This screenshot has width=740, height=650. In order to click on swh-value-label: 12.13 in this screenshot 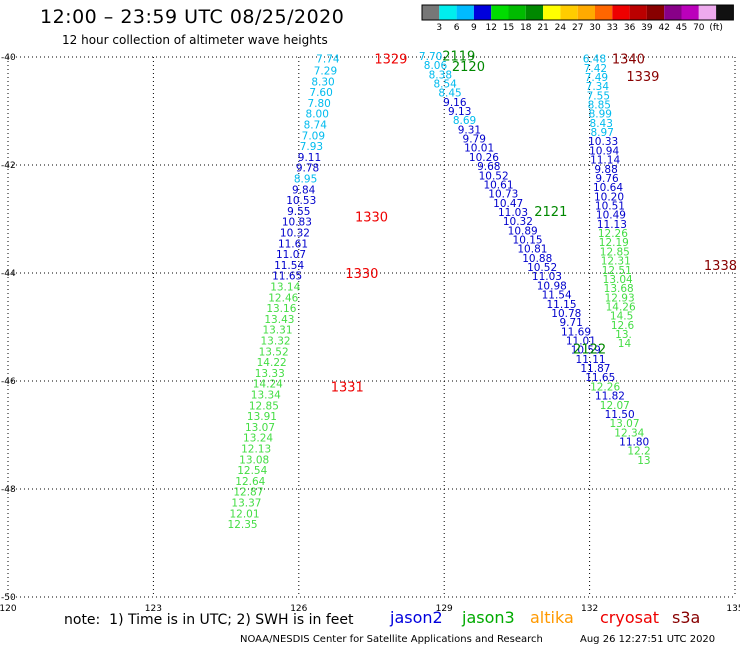, I will do `click(256, 450)`.